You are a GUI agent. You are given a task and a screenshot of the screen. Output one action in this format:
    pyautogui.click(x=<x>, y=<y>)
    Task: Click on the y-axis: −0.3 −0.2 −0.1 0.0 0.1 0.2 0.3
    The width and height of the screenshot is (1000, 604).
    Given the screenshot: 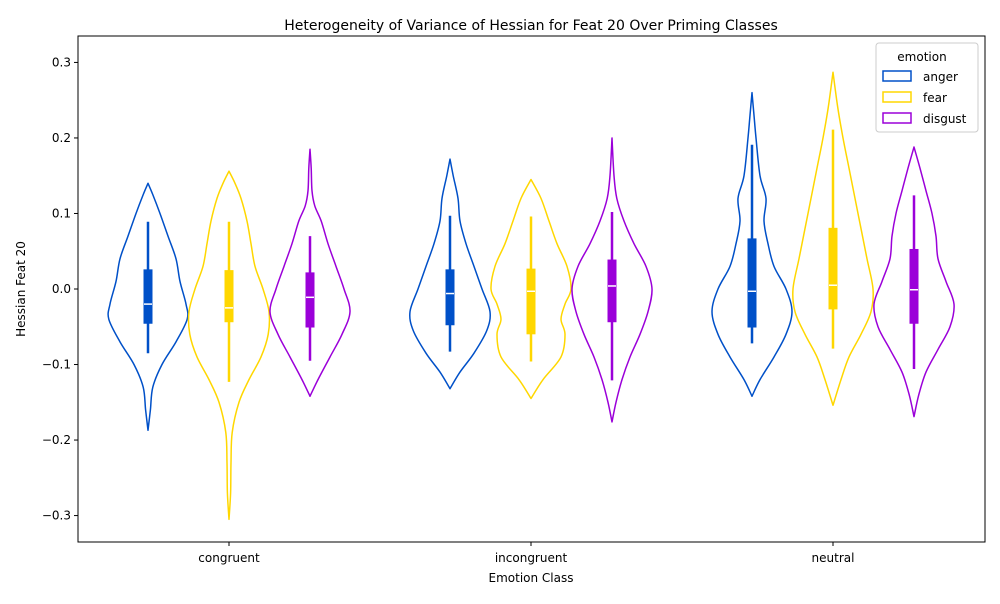 What is the action you would take?
    pyautogui.click(x=60, y=289)
    